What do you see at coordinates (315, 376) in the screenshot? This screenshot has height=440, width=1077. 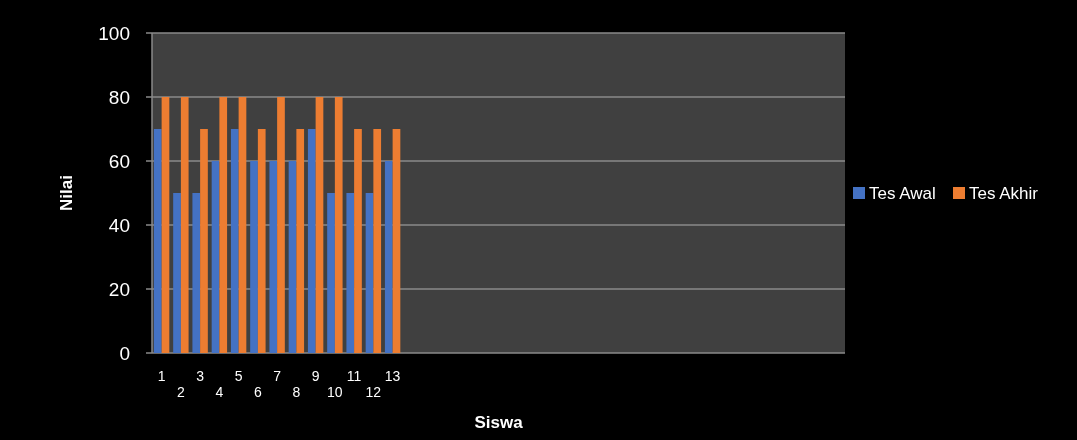 I see `x-tick-label: 9` at bounding box center [315, 376].